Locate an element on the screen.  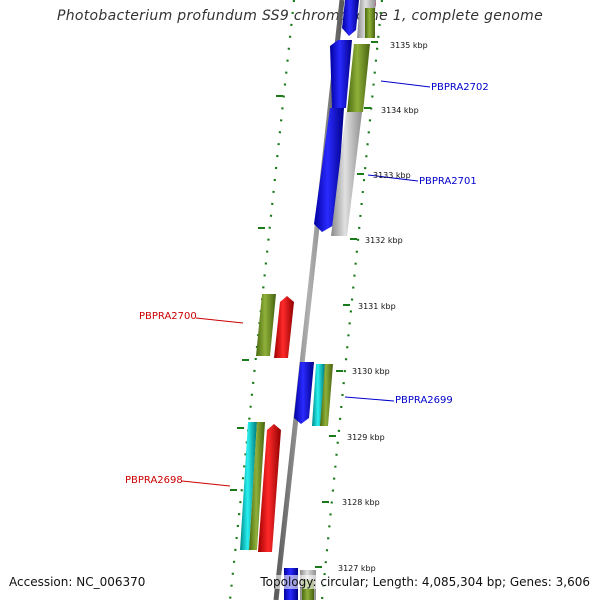
gene-label-pbpra2702: PBPRA2702 is located at coordinates (460, 87).